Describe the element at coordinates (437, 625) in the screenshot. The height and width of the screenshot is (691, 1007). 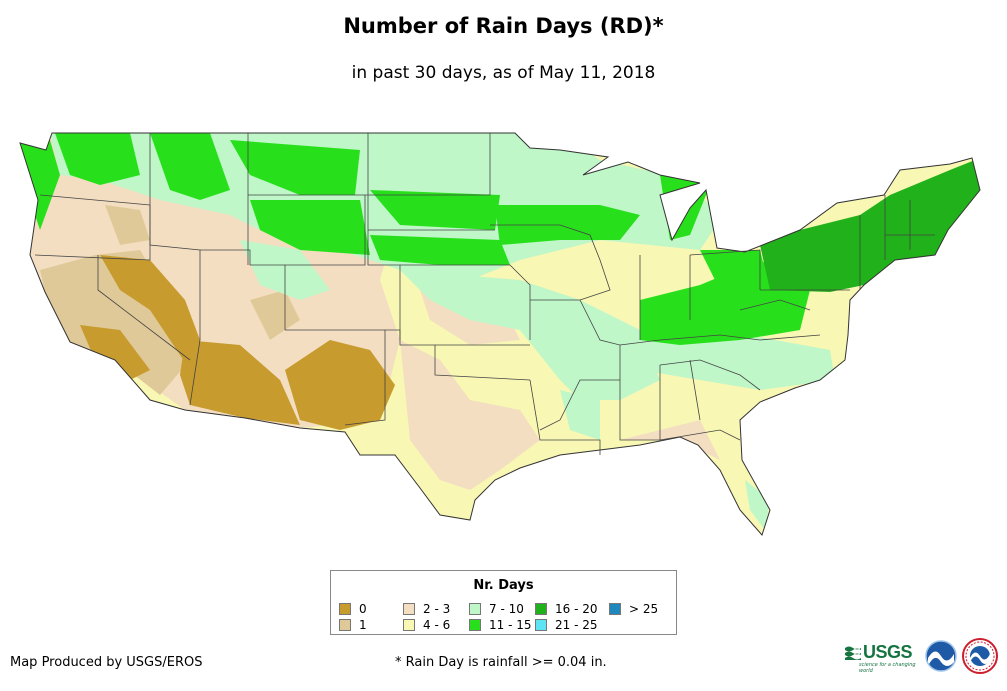
I see `legend-label: 4 - 6` at that location.